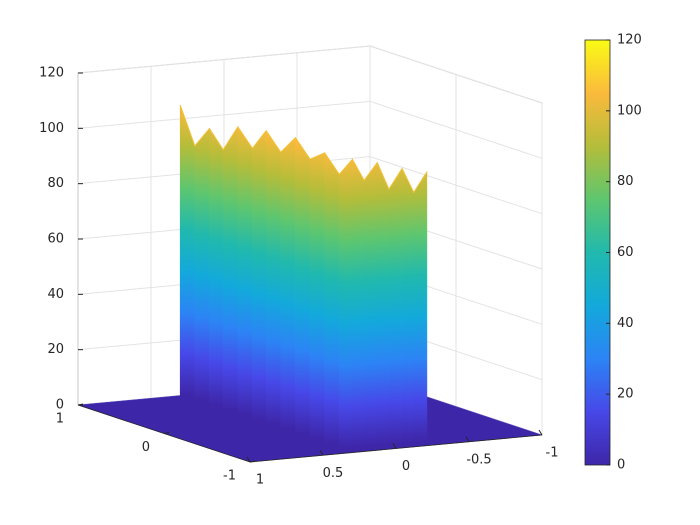  Describe the element at coordinates (478, 459) in the screenshot. I see `x-tick-label: -0.5` at that location.